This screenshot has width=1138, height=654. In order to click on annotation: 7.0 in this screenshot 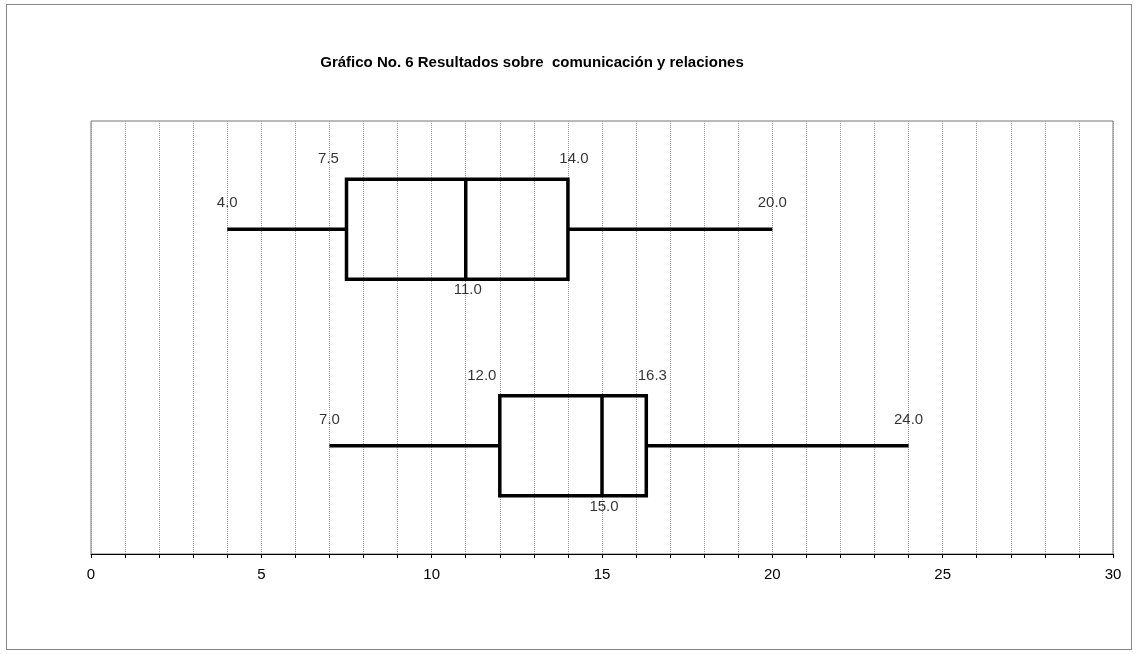, I will do `click(329, 418)`.